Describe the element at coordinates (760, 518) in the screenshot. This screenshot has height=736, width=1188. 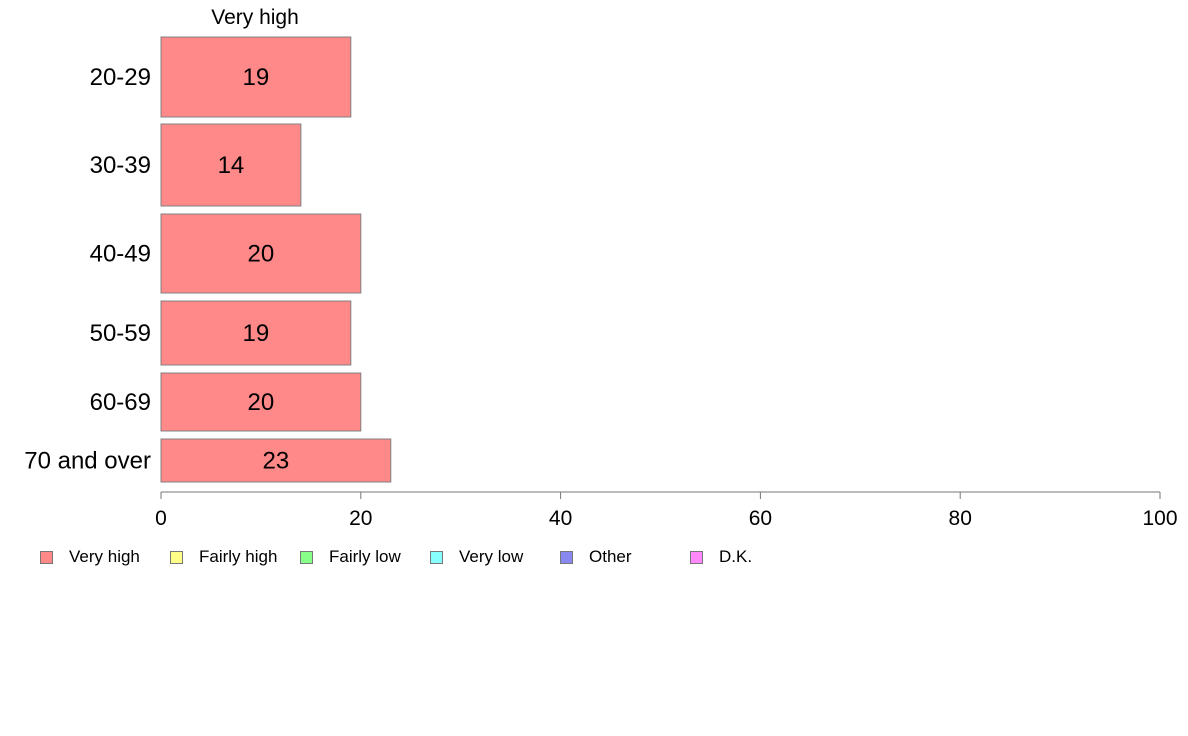
I see `x-tick-label: 60` at that location.